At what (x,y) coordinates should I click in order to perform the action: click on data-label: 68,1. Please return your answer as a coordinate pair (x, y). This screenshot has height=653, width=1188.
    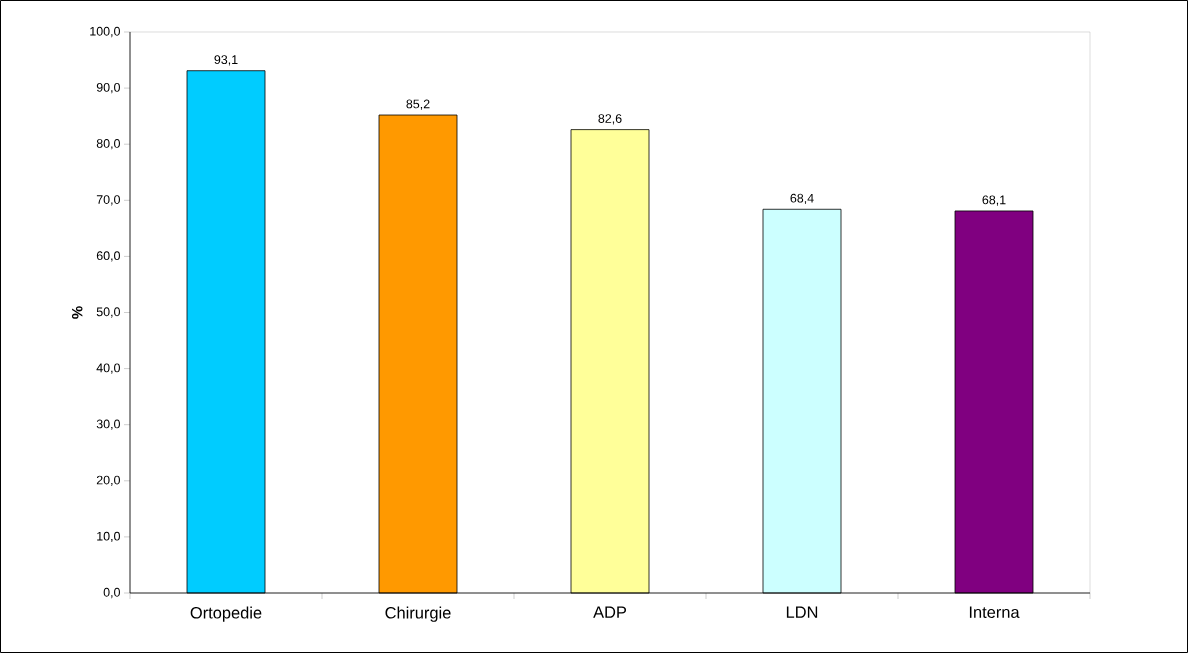
    Looking at the image, I should click on (994, 200).